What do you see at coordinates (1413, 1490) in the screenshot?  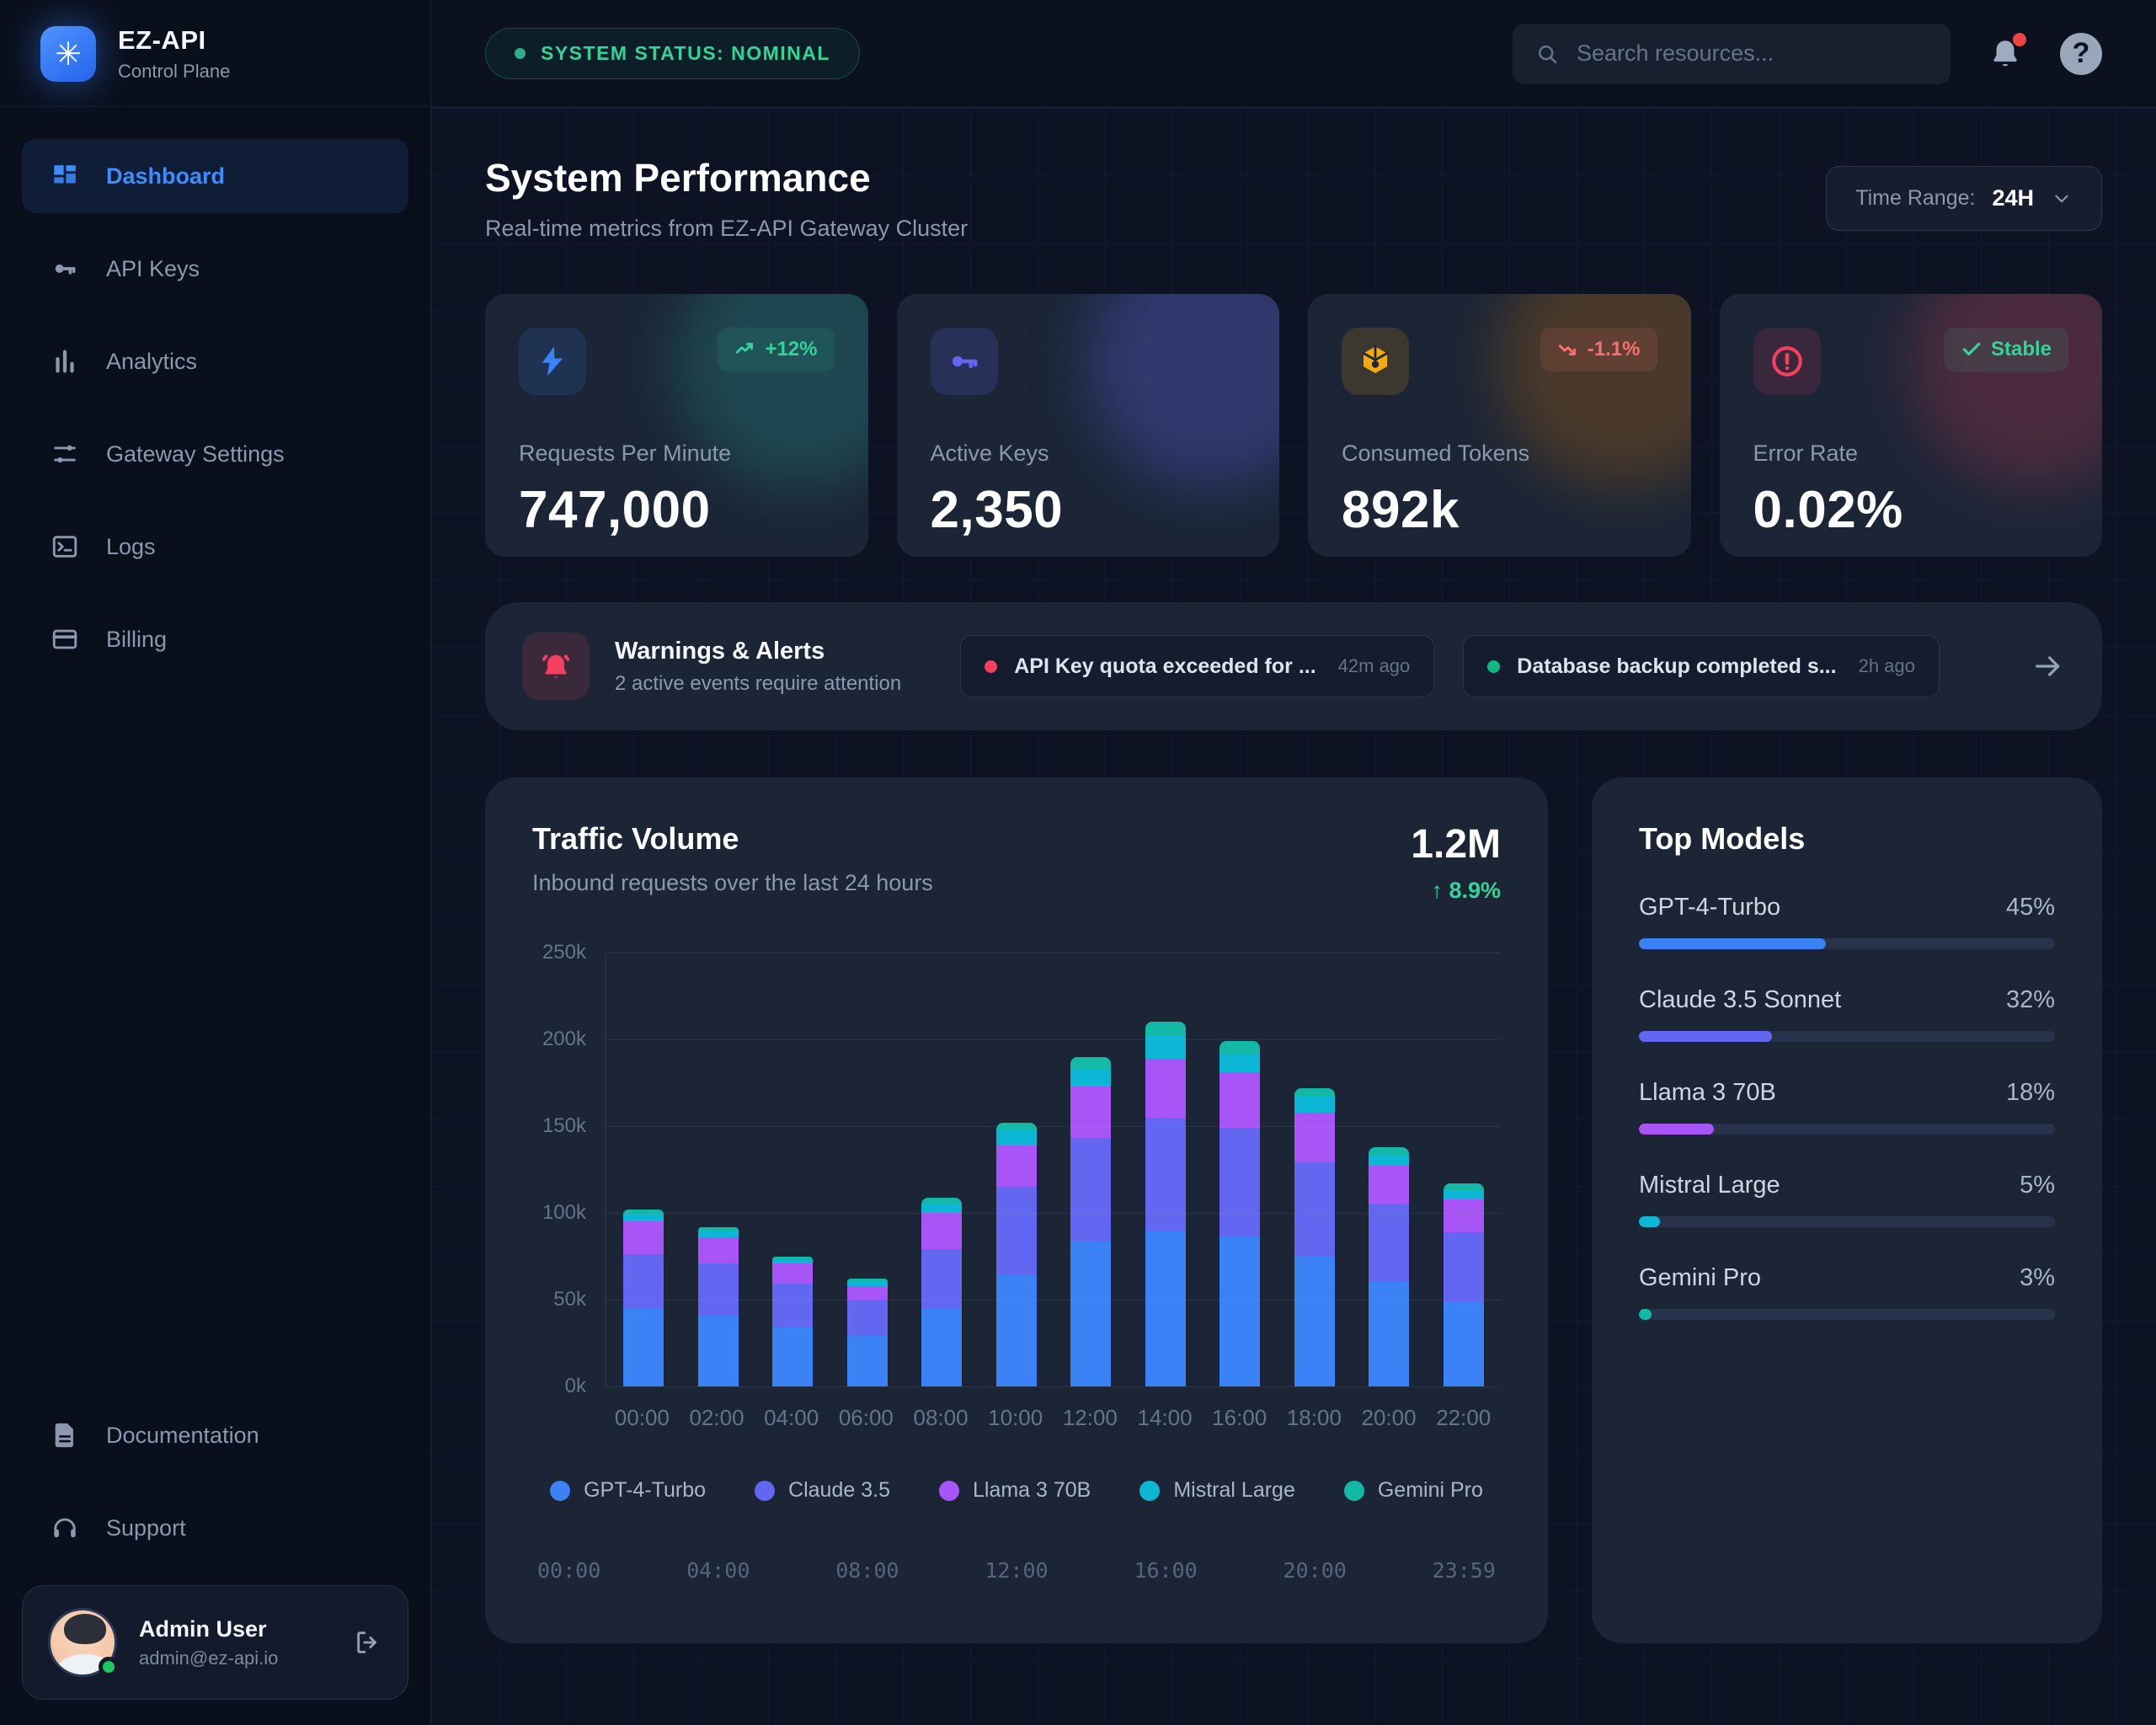 I see `legend-item-gemini-pro: Gemini Pro` at bounding box center [1413, 1490].